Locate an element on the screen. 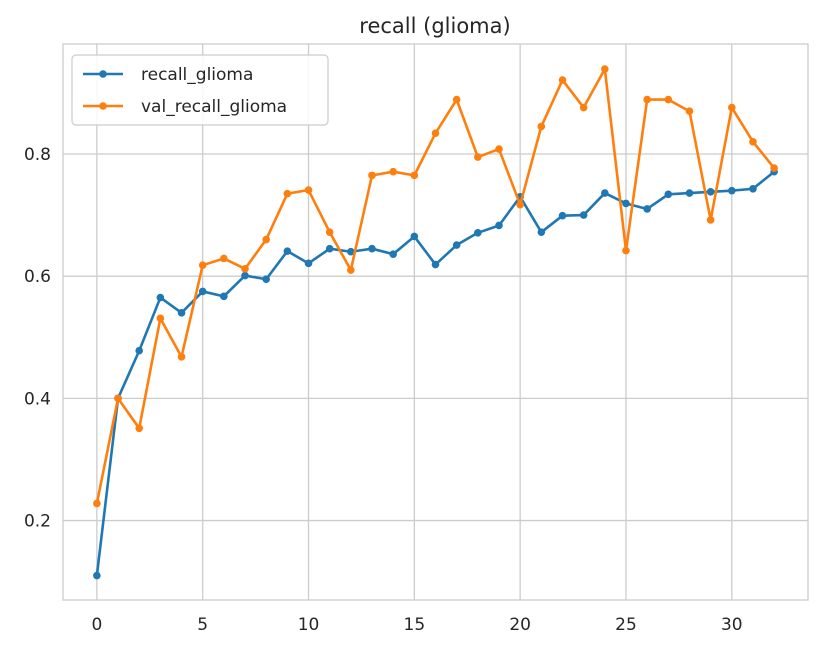 The image size is (821, 650). legend-box is located at coordinates (200, 90).